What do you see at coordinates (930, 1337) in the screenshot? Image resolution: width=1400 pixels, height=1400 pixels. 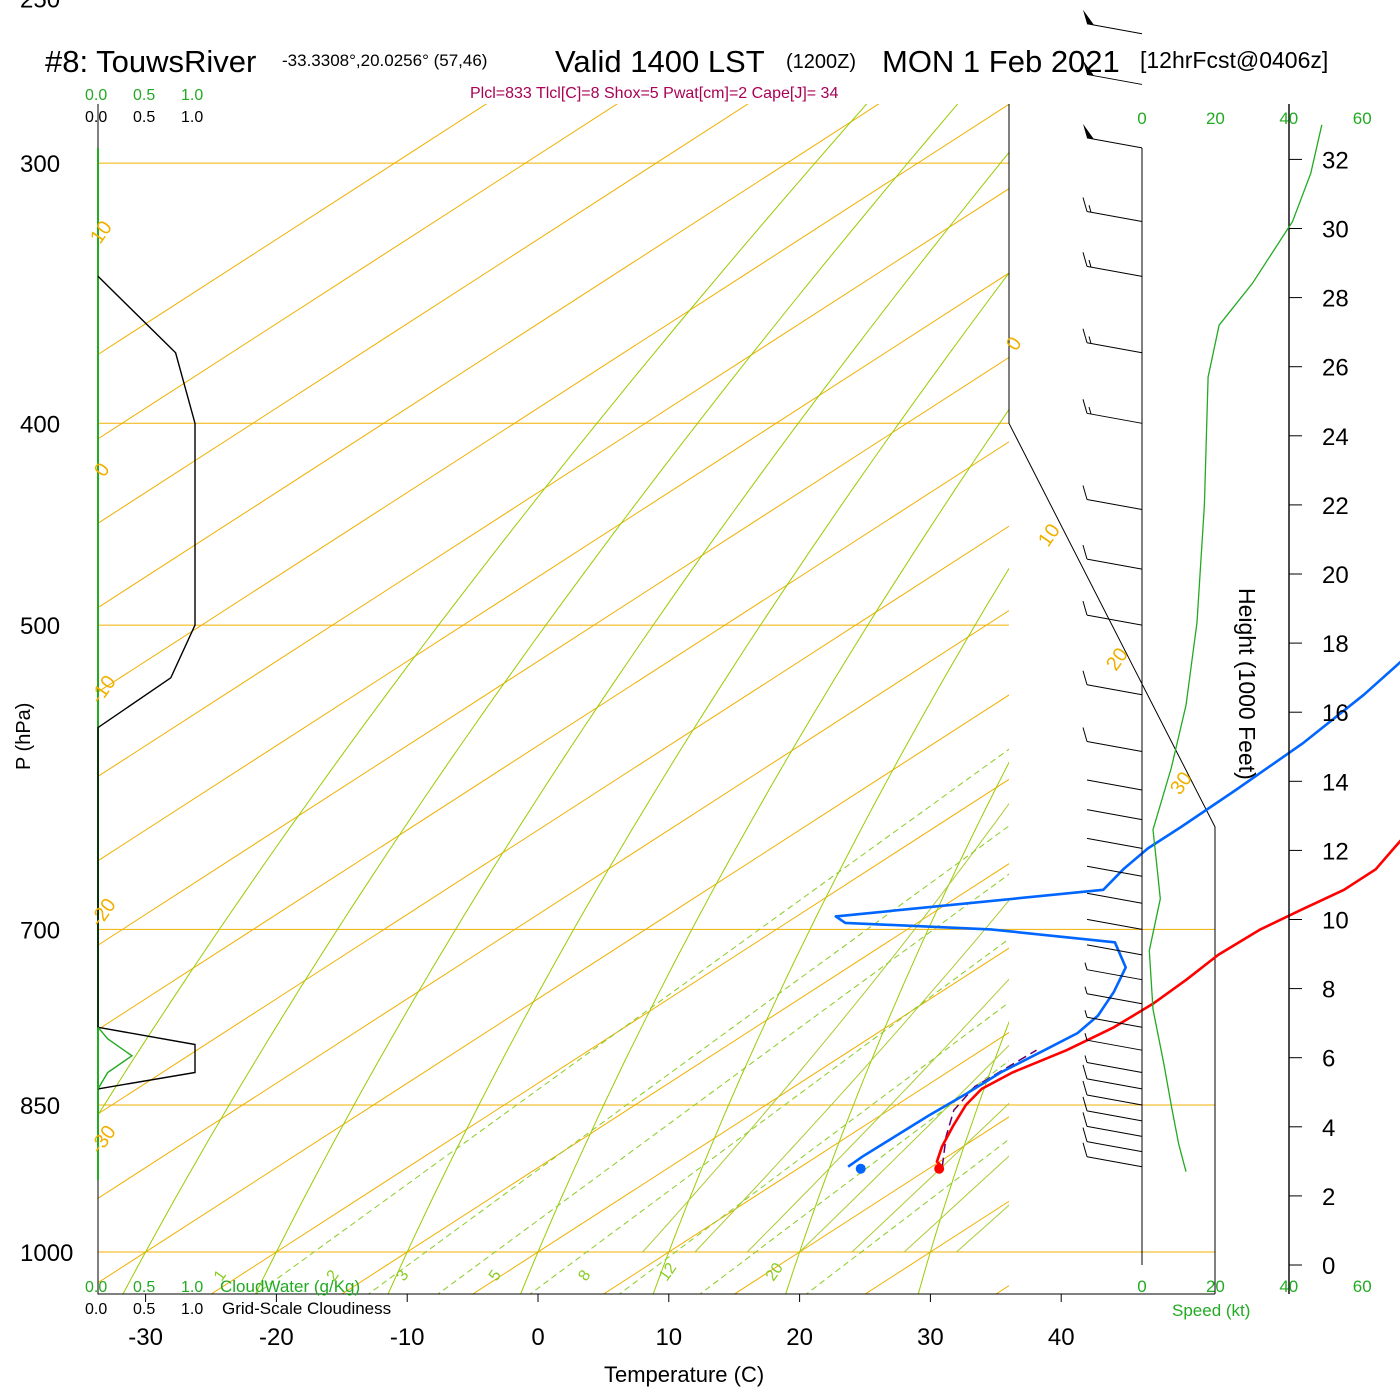 I see `temperature-tick-label: 30` at bounding box center [930, 1337].